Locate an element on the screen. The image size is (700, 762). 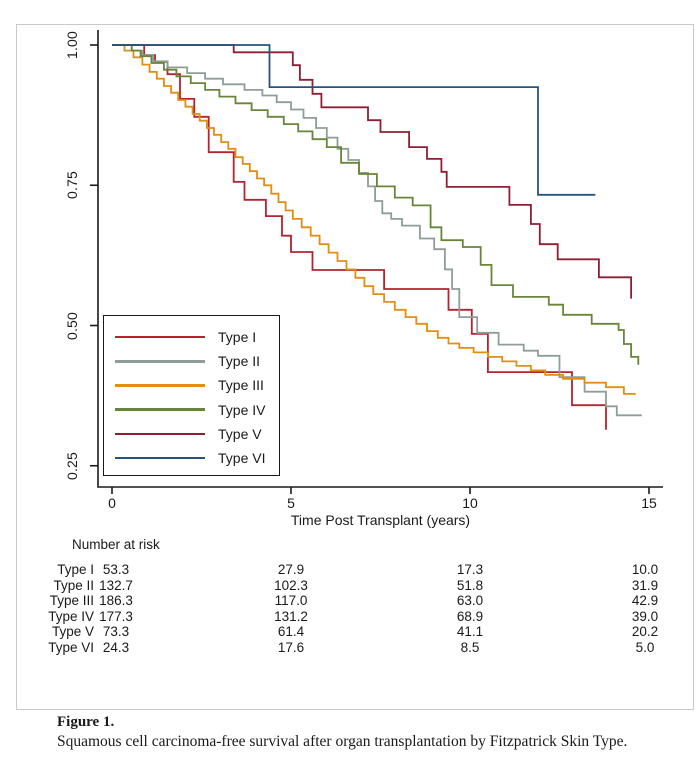
legend-line-type-i is located at coordinates (160, 337).